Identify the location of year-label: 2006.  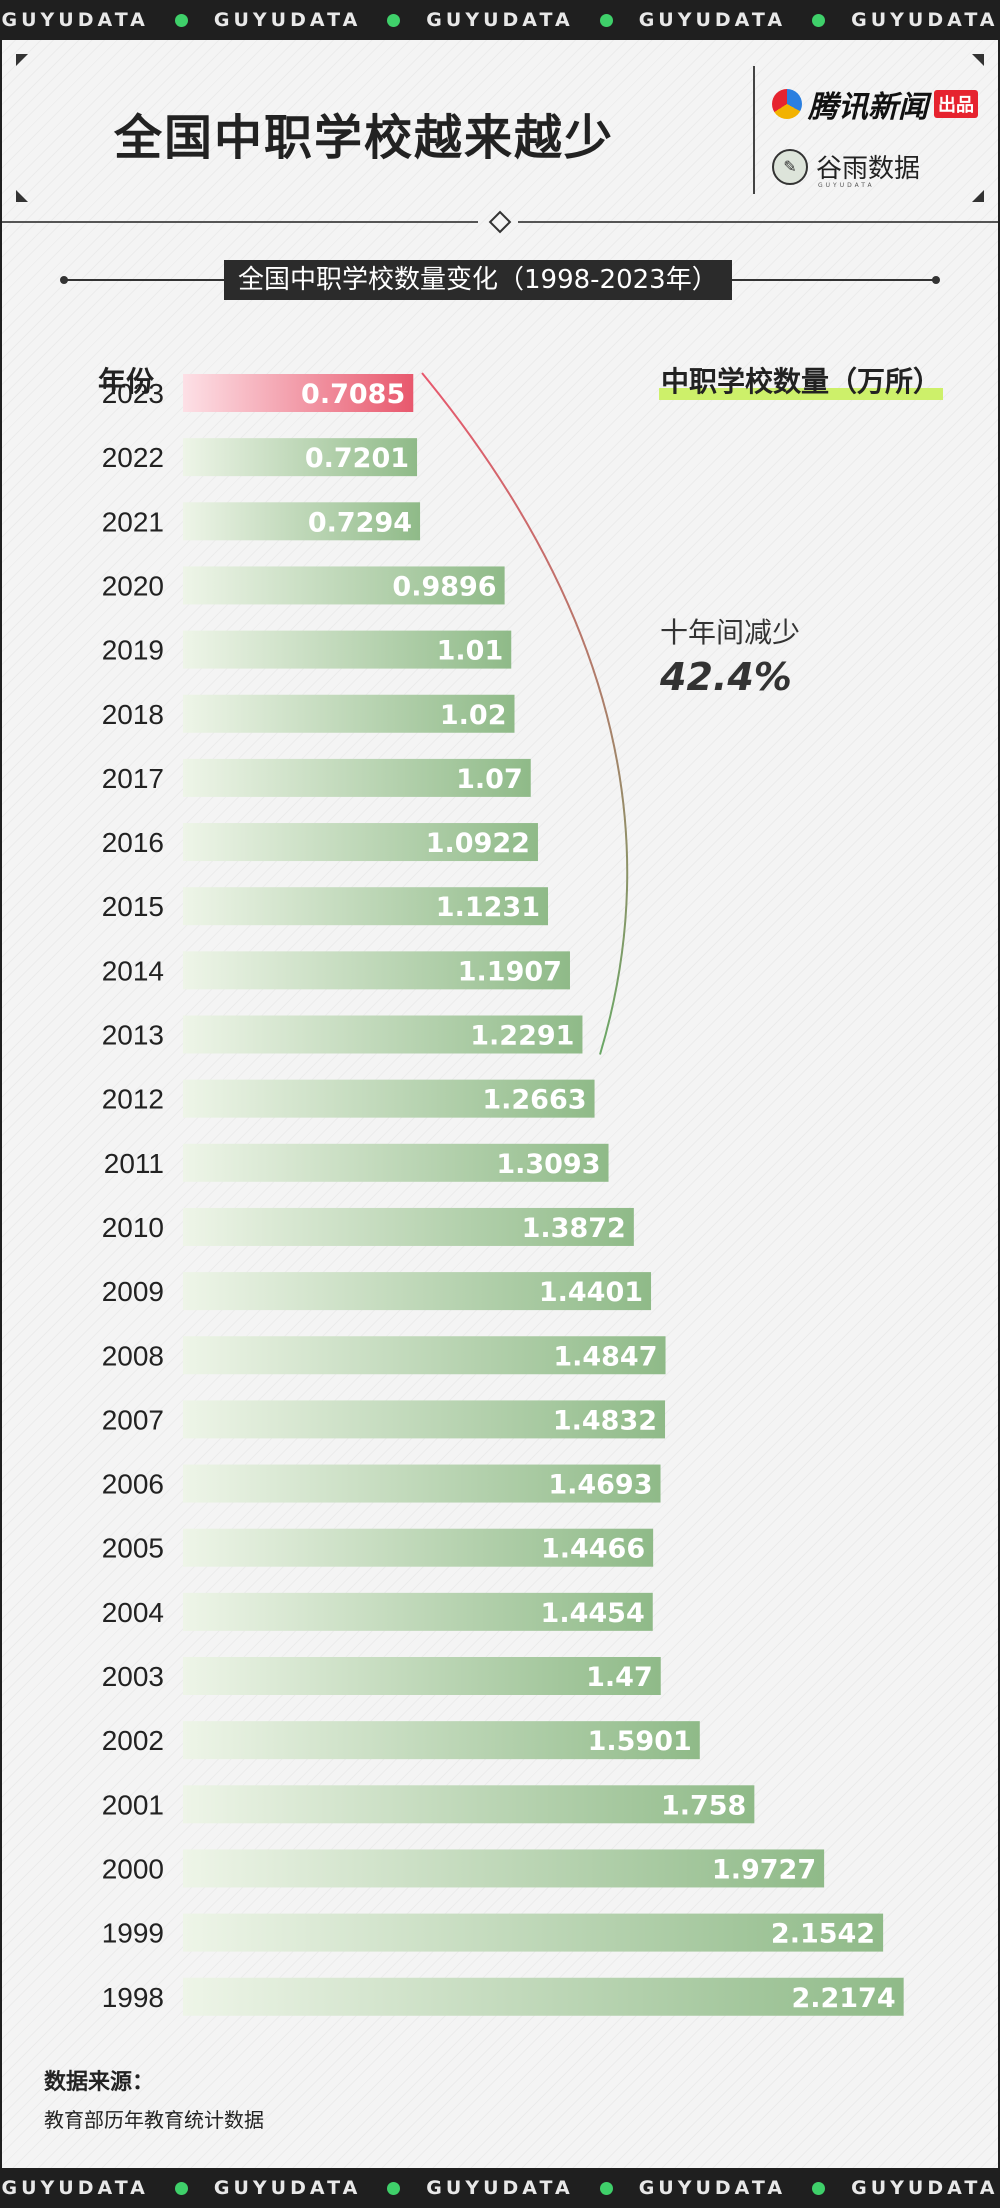
(133, 1484).